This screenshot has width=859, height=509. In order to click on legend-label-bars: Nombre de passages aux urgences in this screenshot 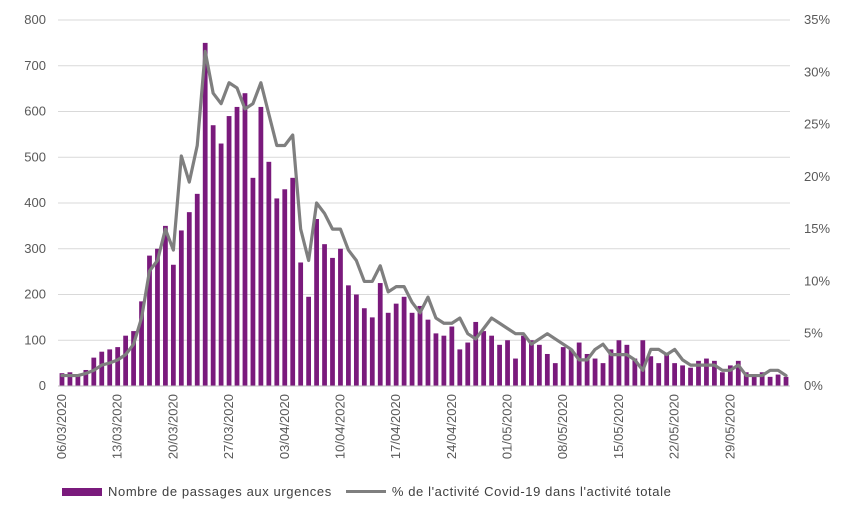, I will do `click(220, 491)`.